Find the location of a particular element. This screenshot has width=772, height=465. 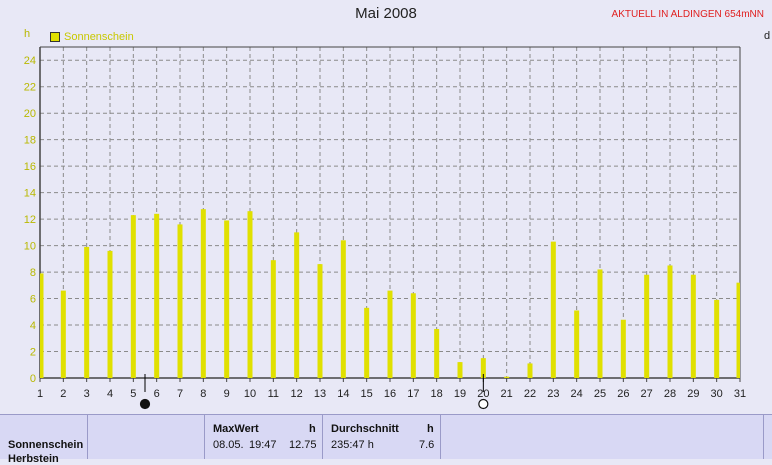

x-tick-label: 7 is located at coordinates (180, 394).